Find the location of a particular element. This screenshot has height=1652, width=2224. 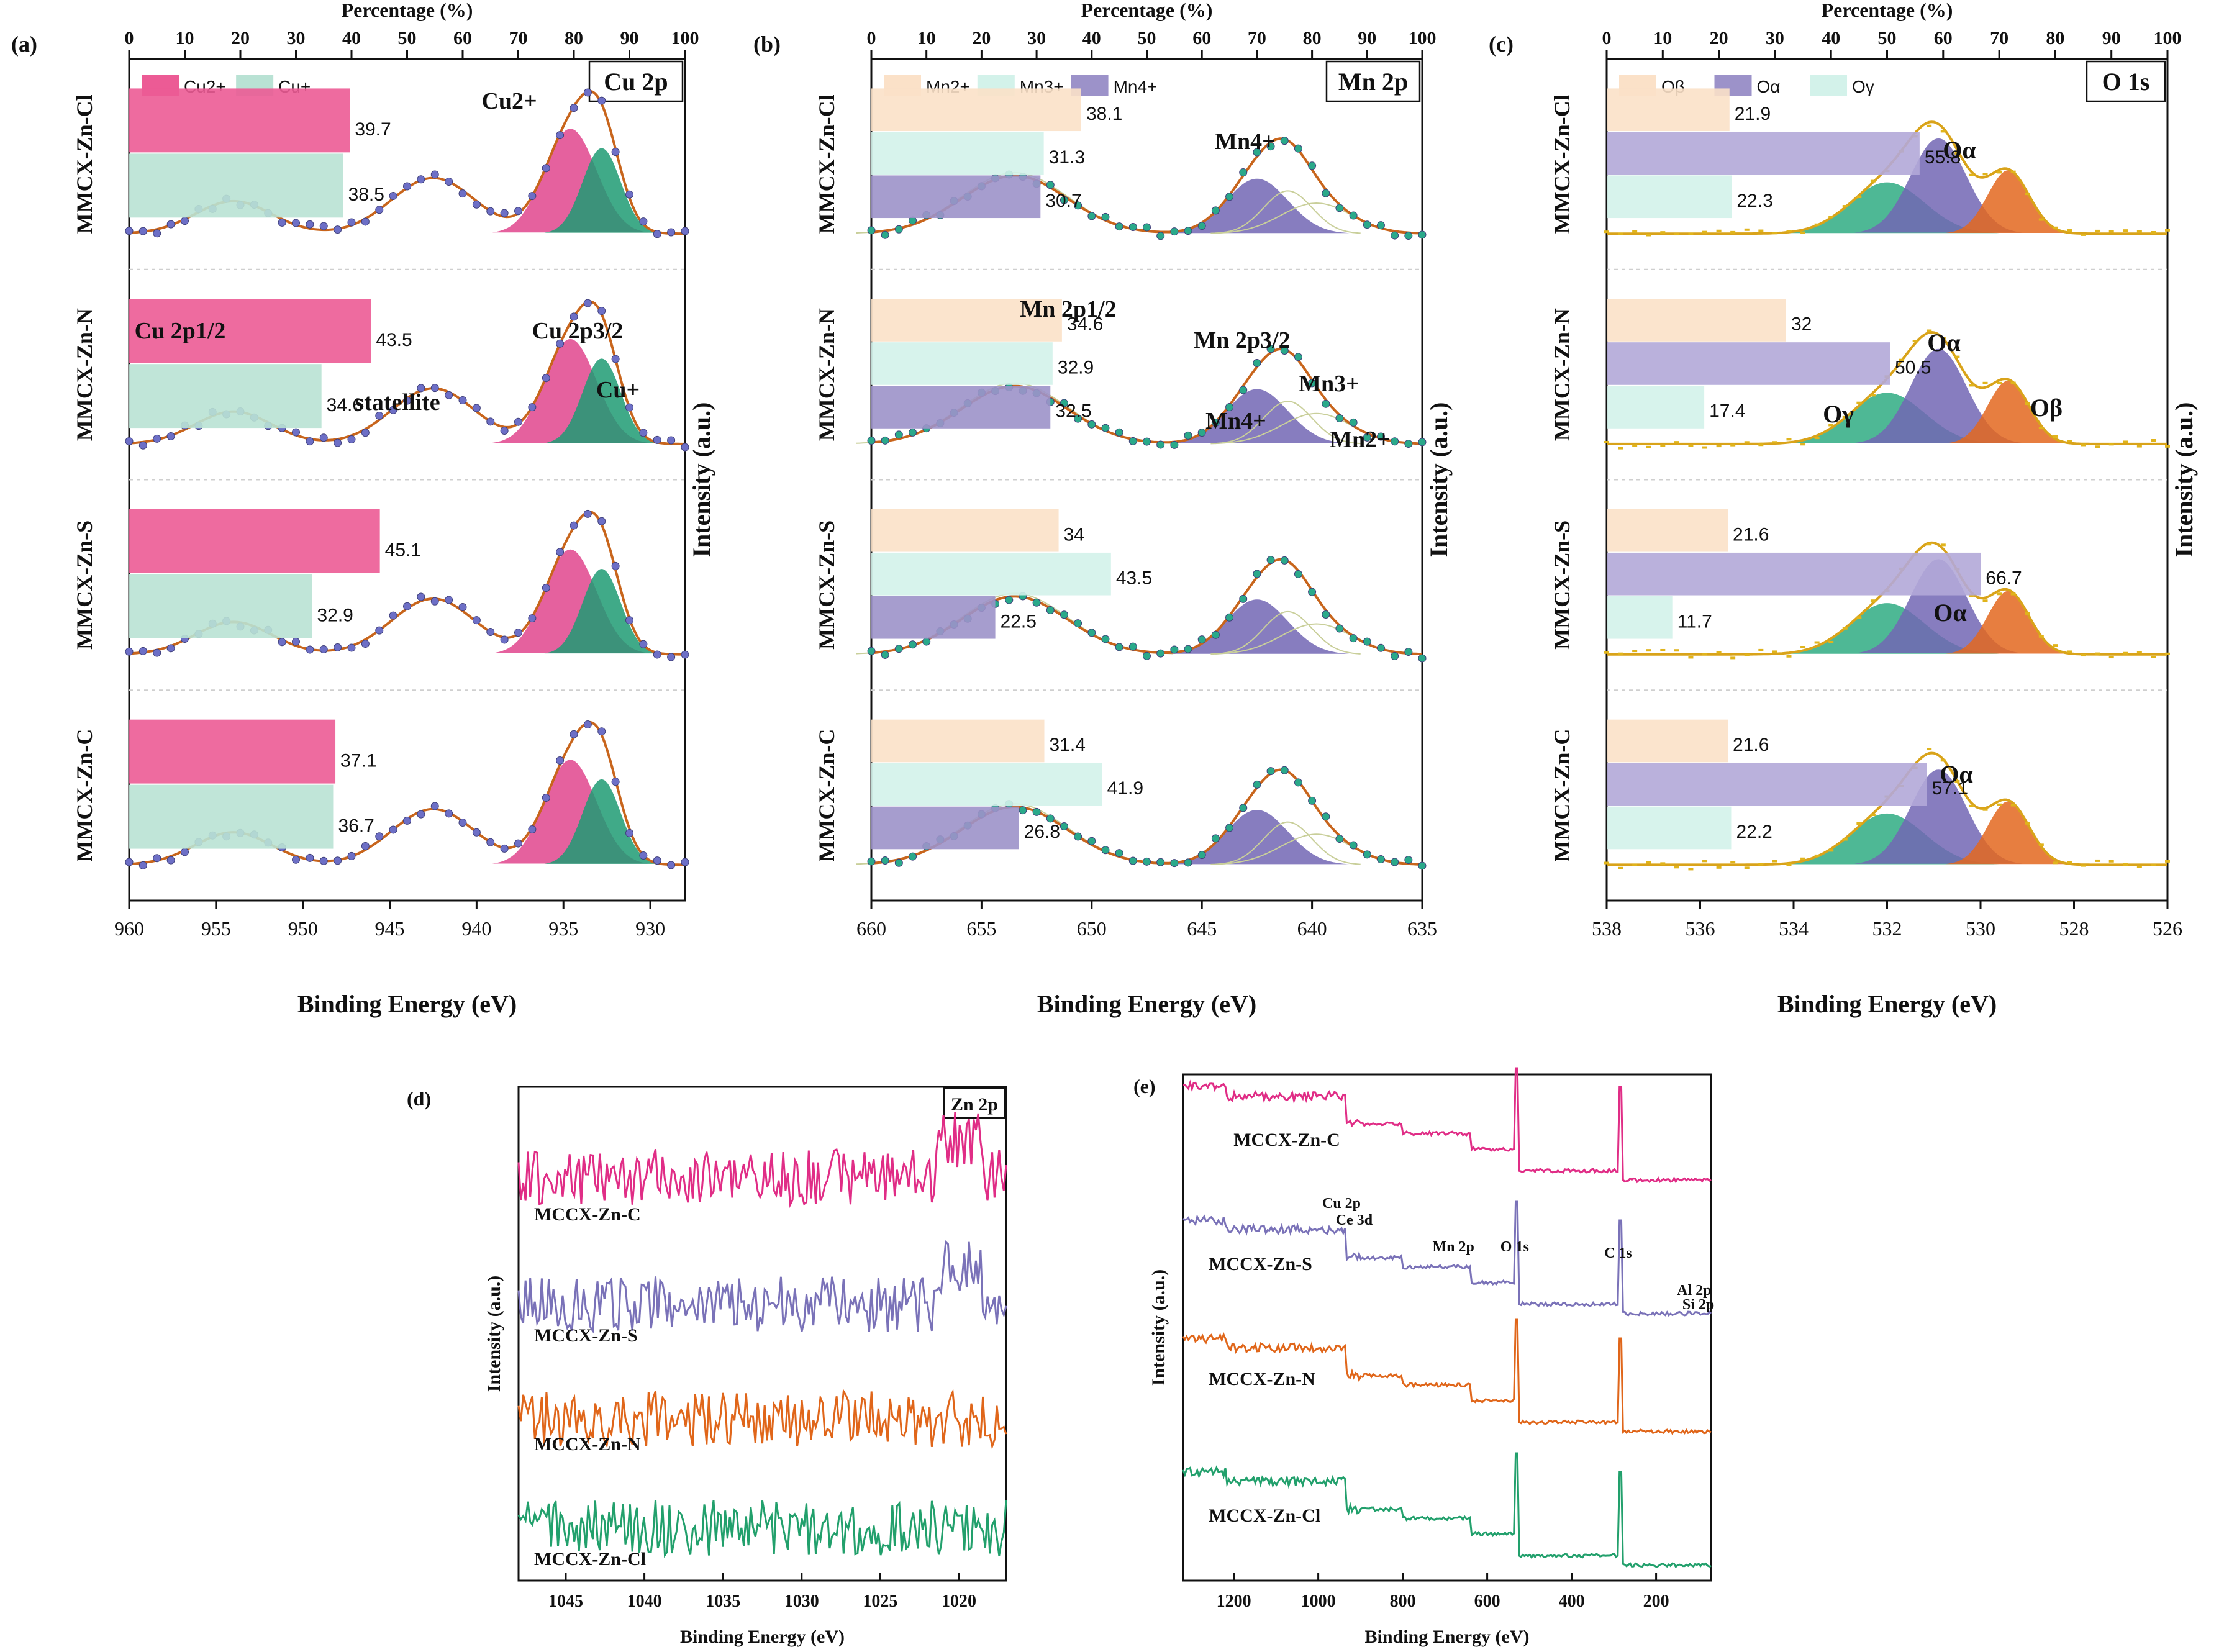

peak-annotation: Cu 2p3/2 is located at coordinates (578, 331).